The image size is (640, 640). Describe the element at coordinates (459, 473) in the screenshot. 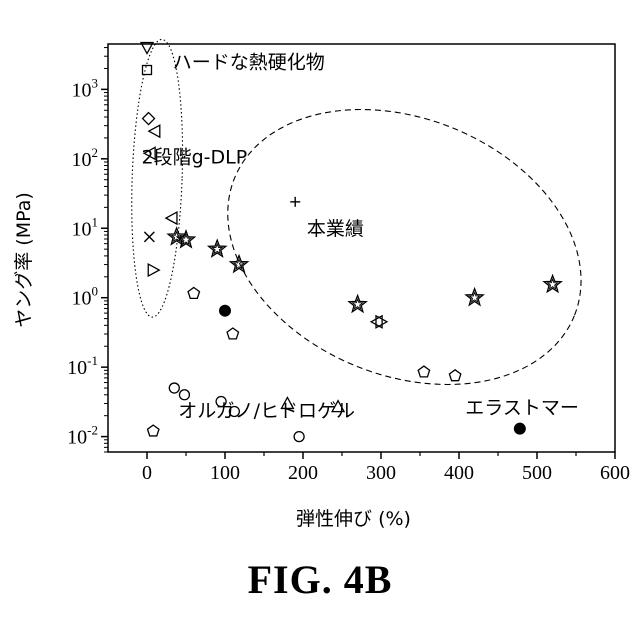

I see `x-tick-label: 400` at that location.